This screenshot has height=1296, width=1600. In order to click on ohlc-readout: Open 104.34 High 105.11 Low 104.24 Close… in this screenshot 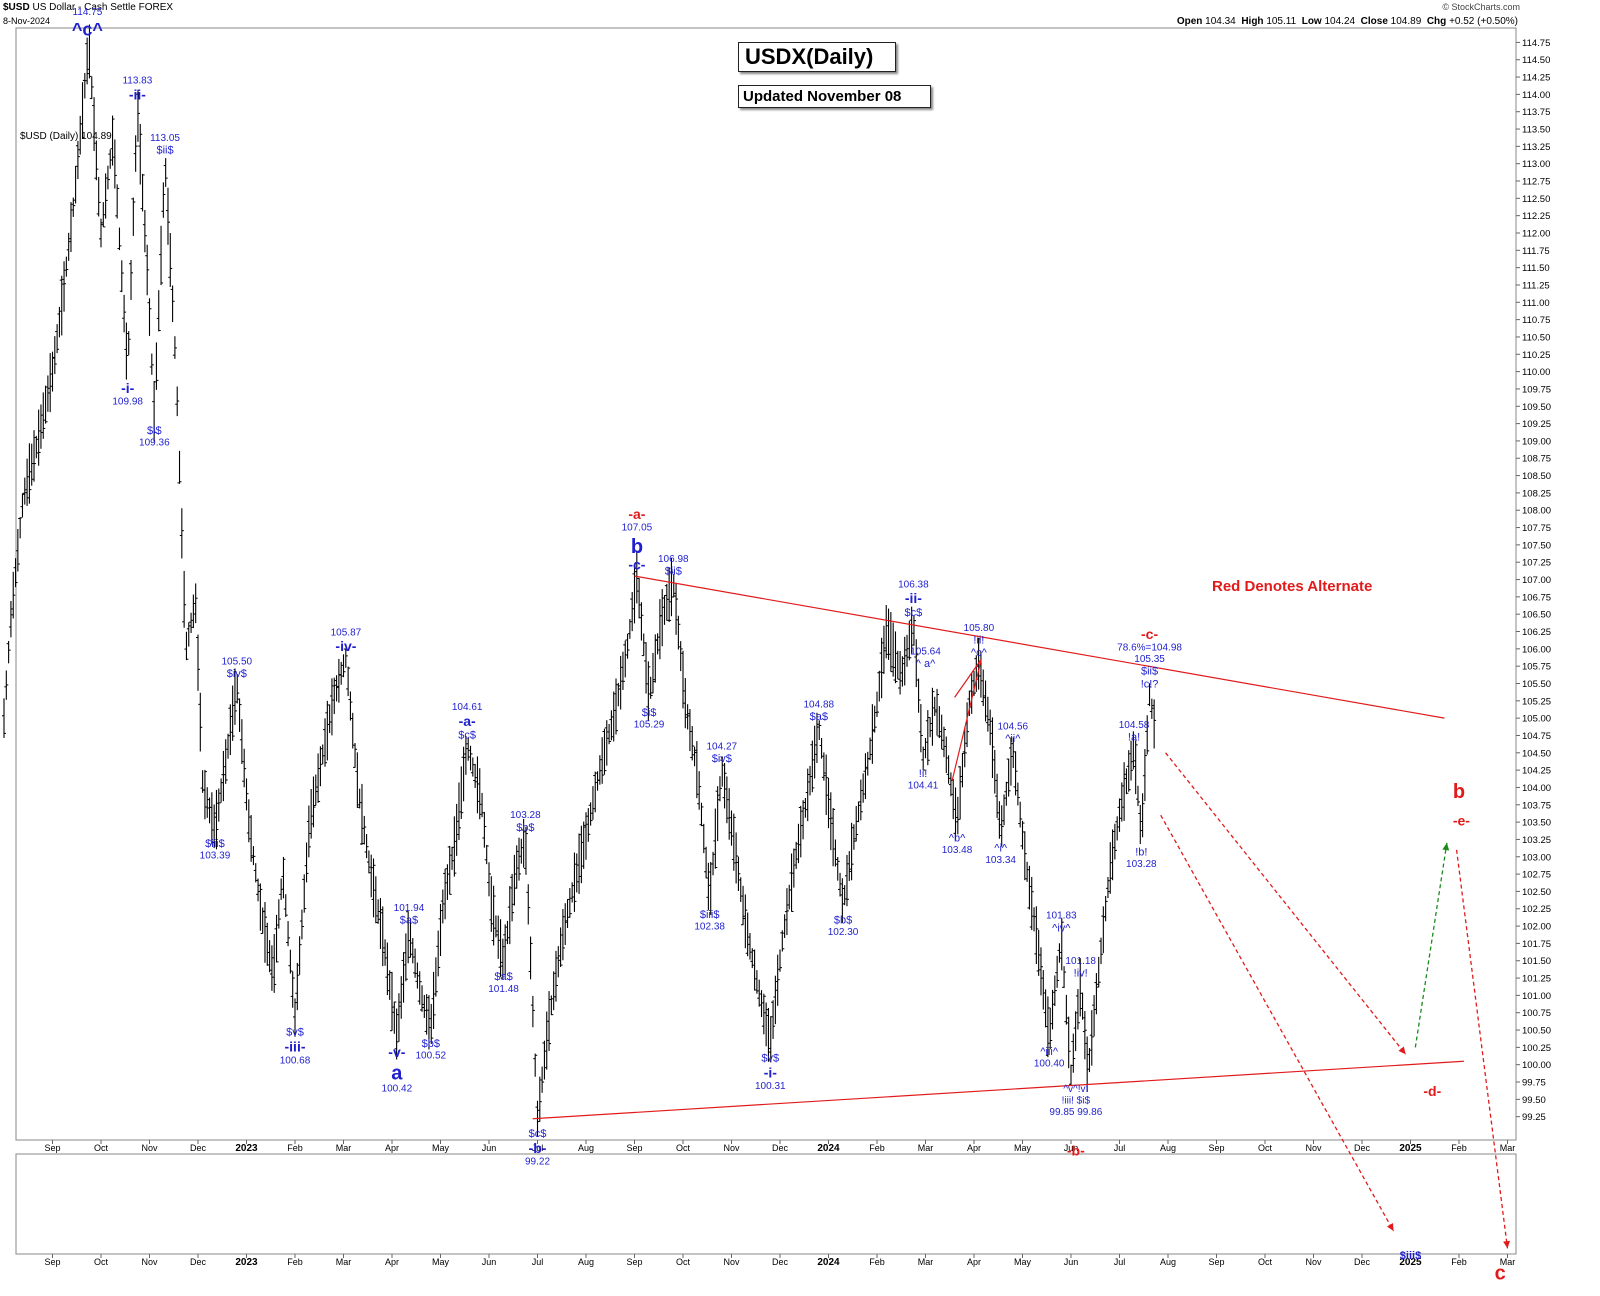, I will do `click(1347, 21)`.